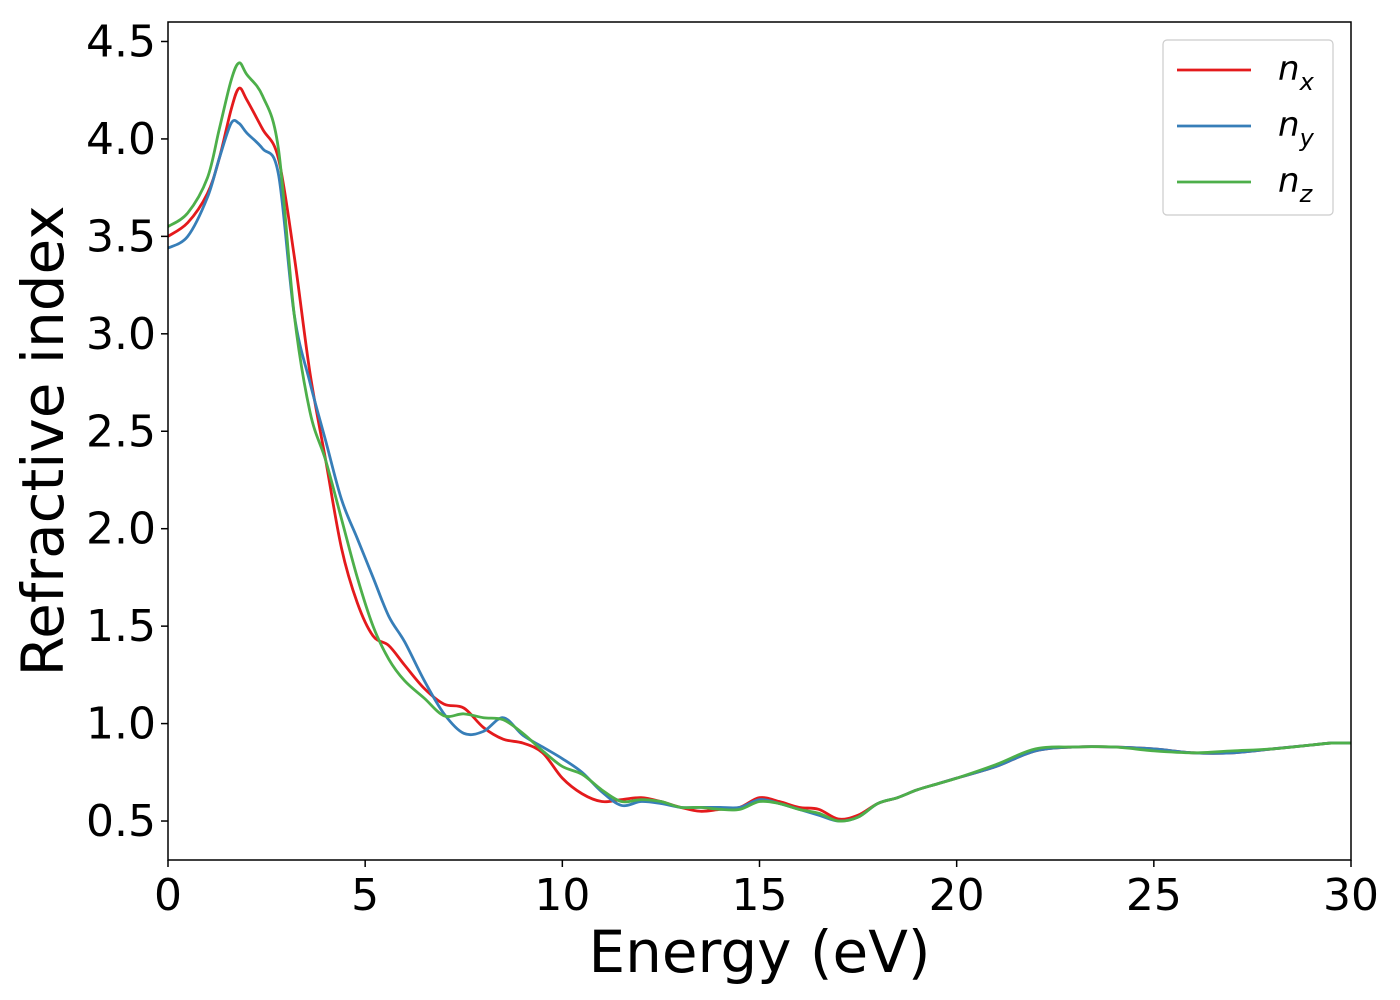  What do you see at coordinates (760, 895) in the screenshot?
I see `x-tick-label: 15` at bounding box center [760, 895].